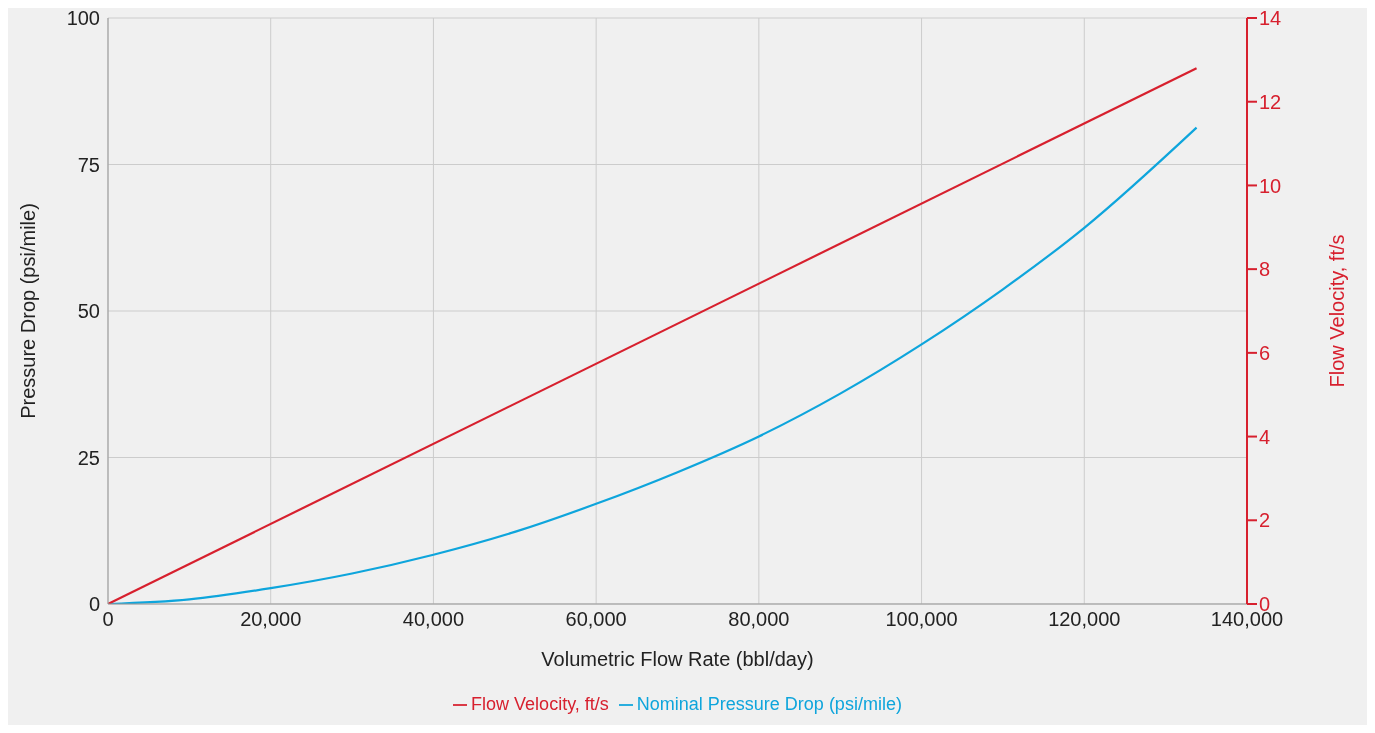 The image size is (1375, 733). I want to click on y-tick-label: 100, so click(83, 18).